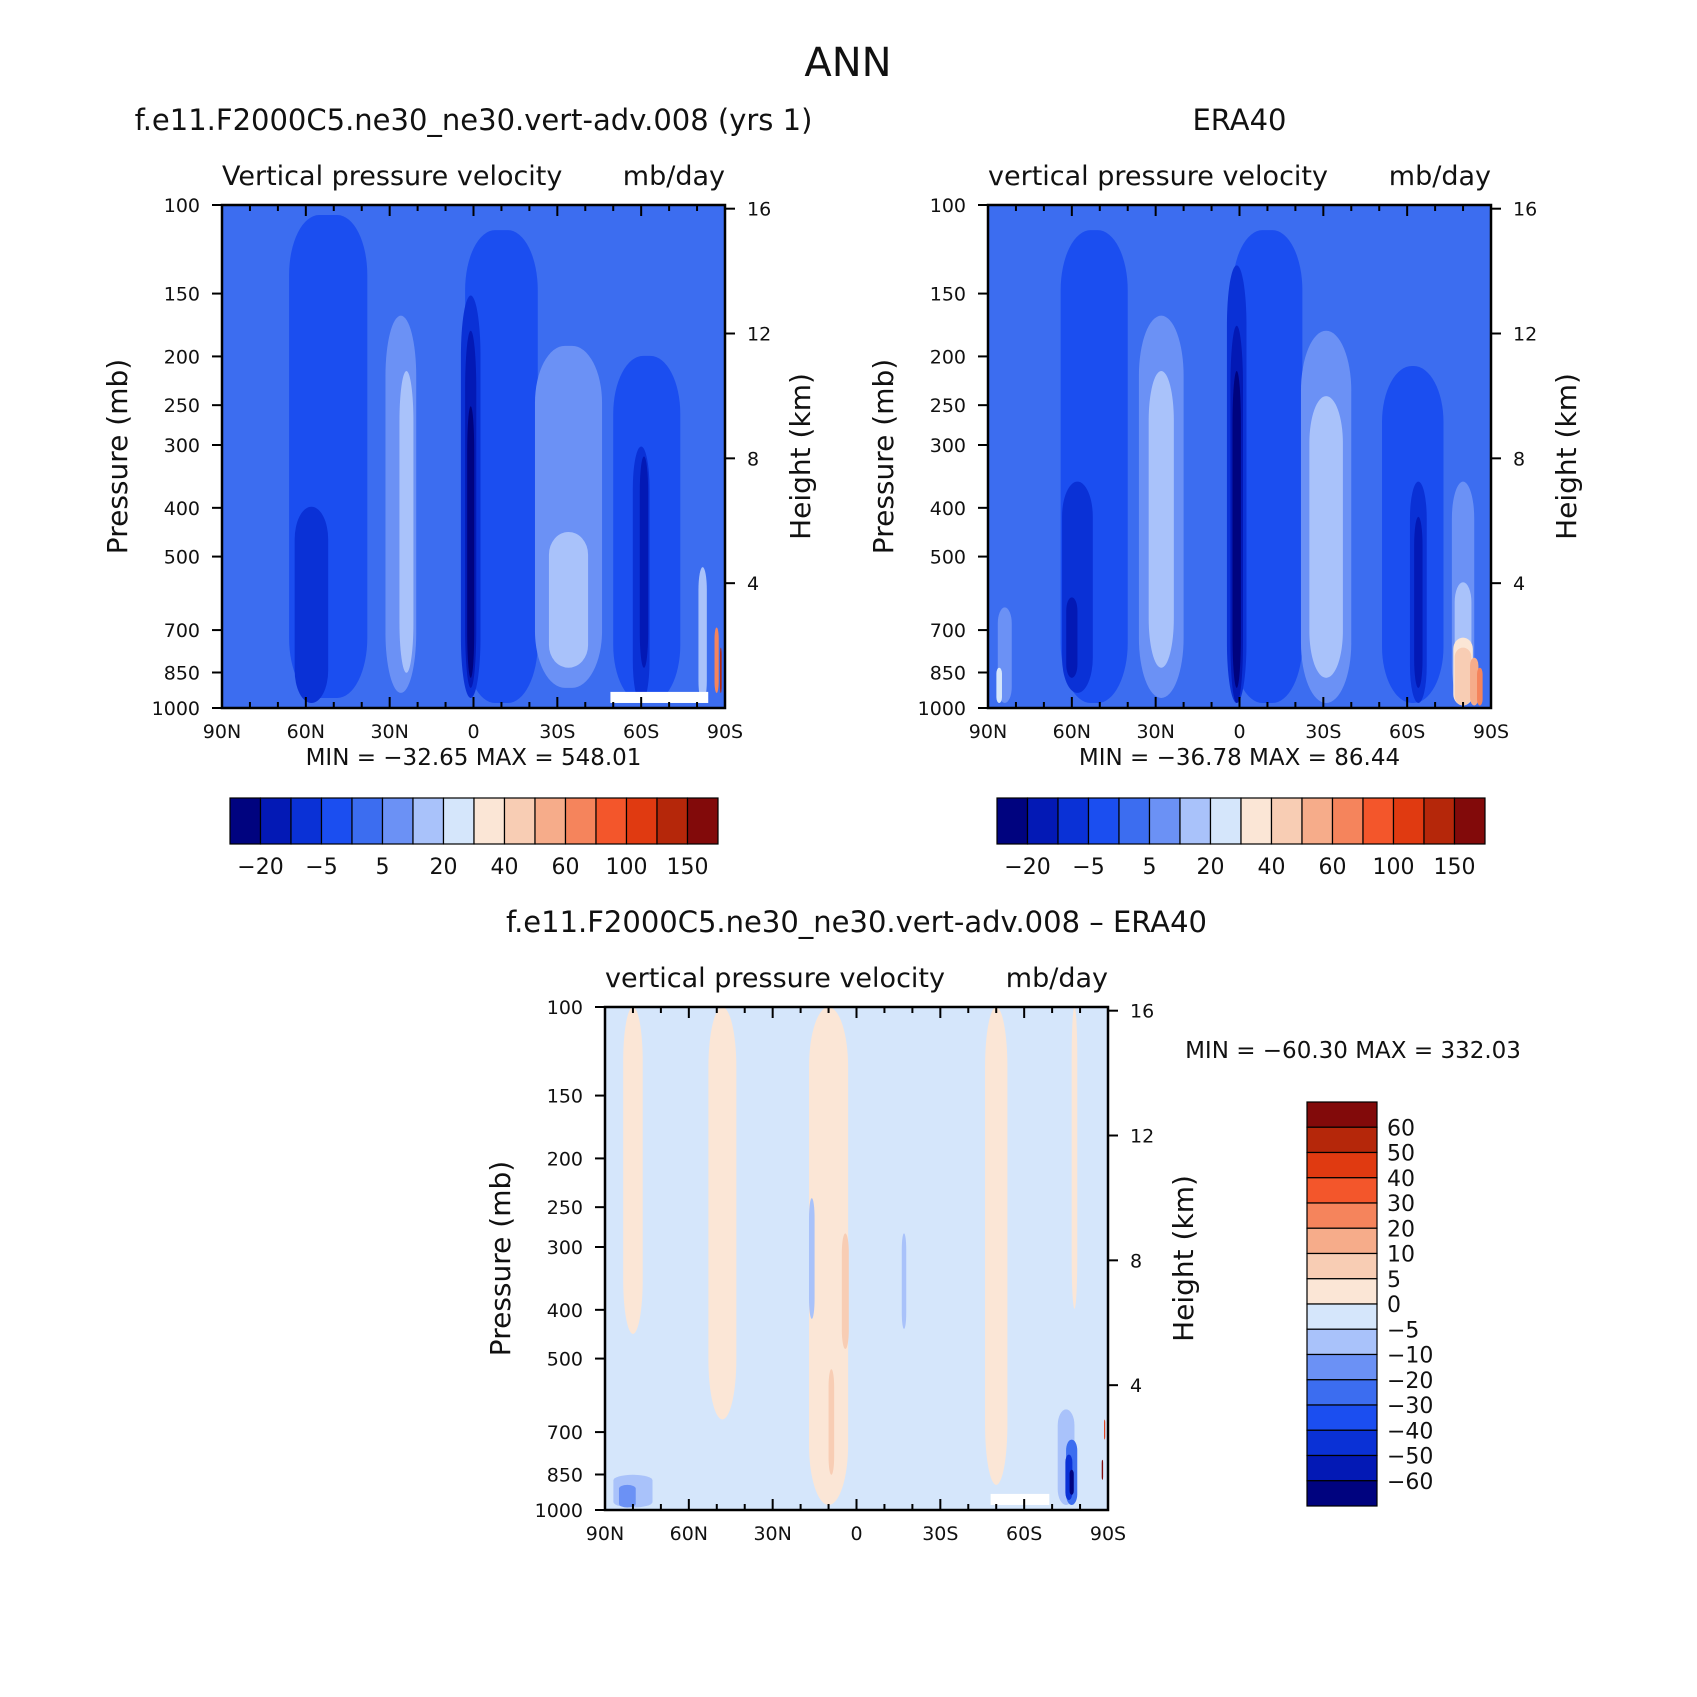 Image resolution: width=1697 pixels, height=1697 pixels. Describe the element at coordinates (1272, 867) in the screenshot. I see `colorbar-label: 40` at that location.